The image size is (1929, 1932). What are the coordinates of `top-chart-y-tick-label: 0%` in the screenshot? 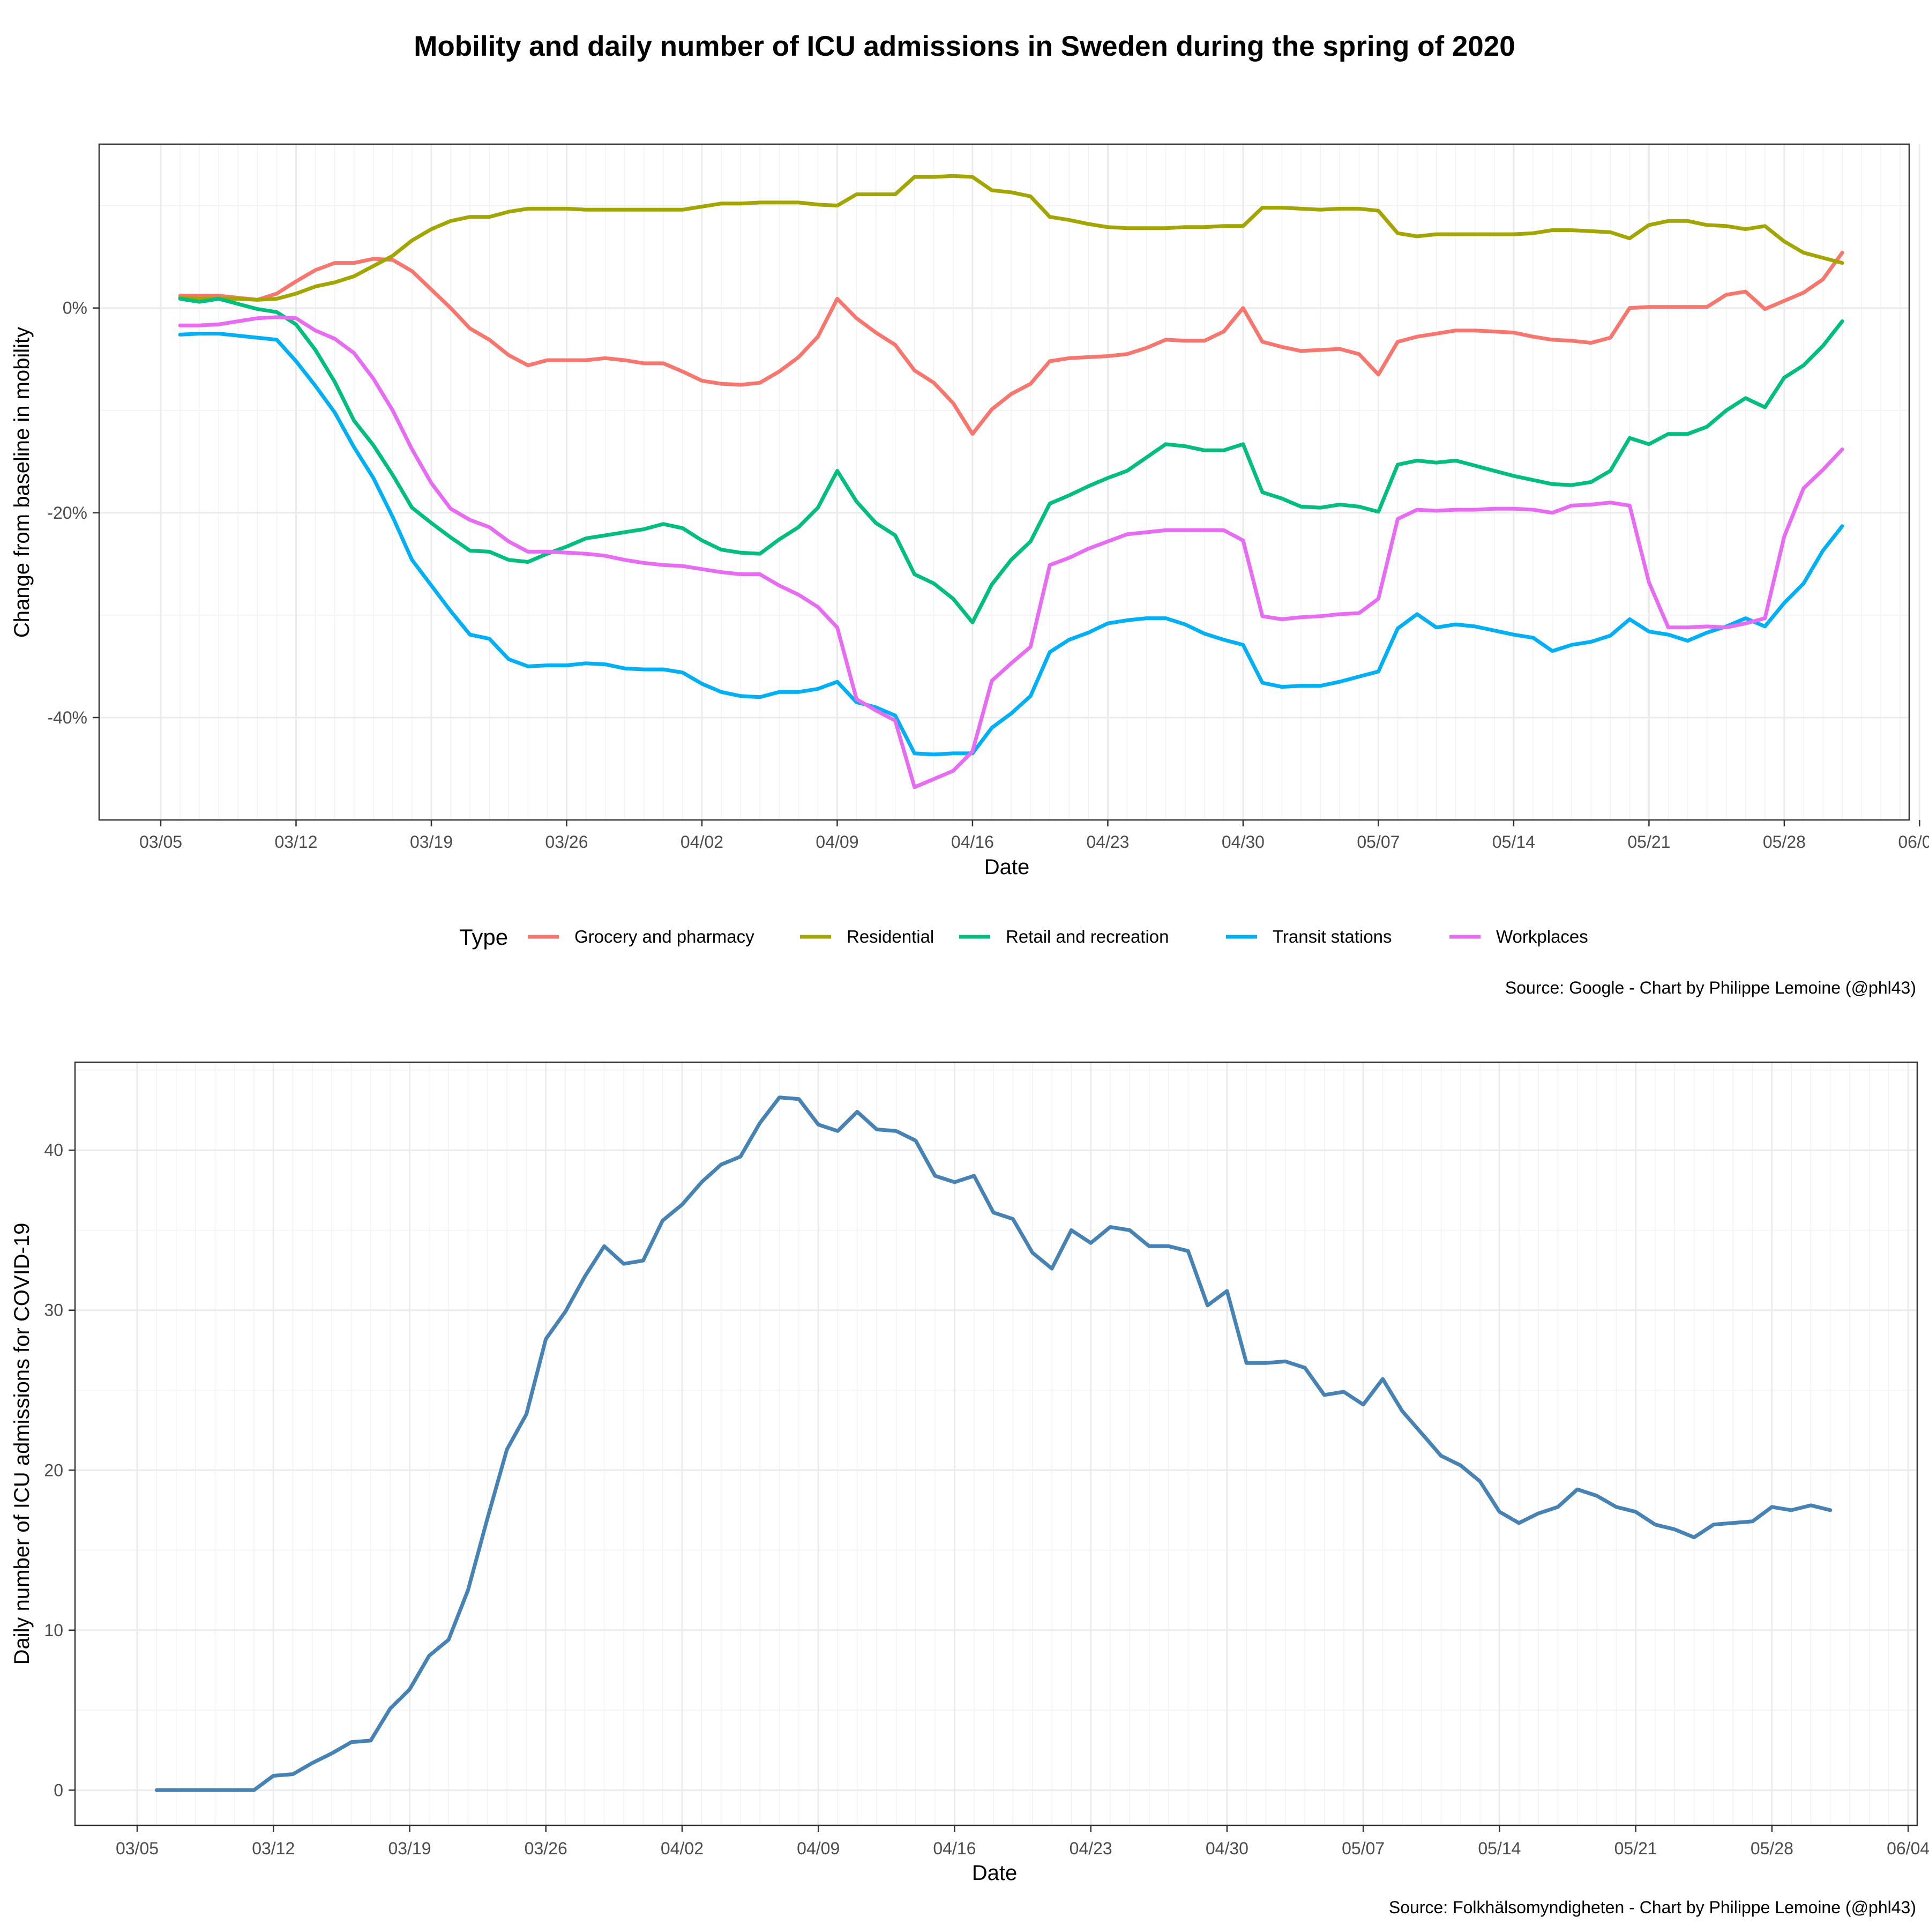 It's located at (75, 308).